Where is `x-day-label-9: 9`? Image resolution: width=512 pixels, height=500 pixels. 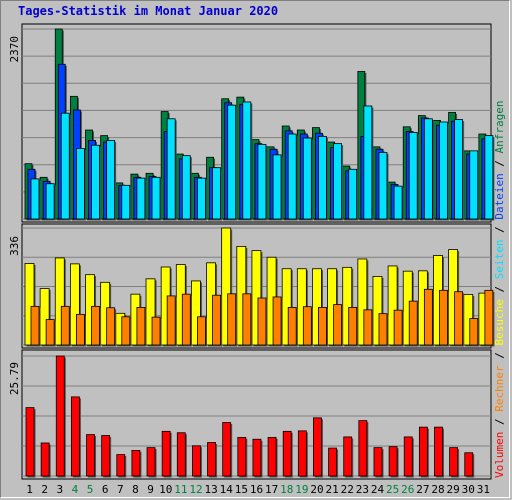 x-day-label-9: 9 is located at coordinates (150, 489).